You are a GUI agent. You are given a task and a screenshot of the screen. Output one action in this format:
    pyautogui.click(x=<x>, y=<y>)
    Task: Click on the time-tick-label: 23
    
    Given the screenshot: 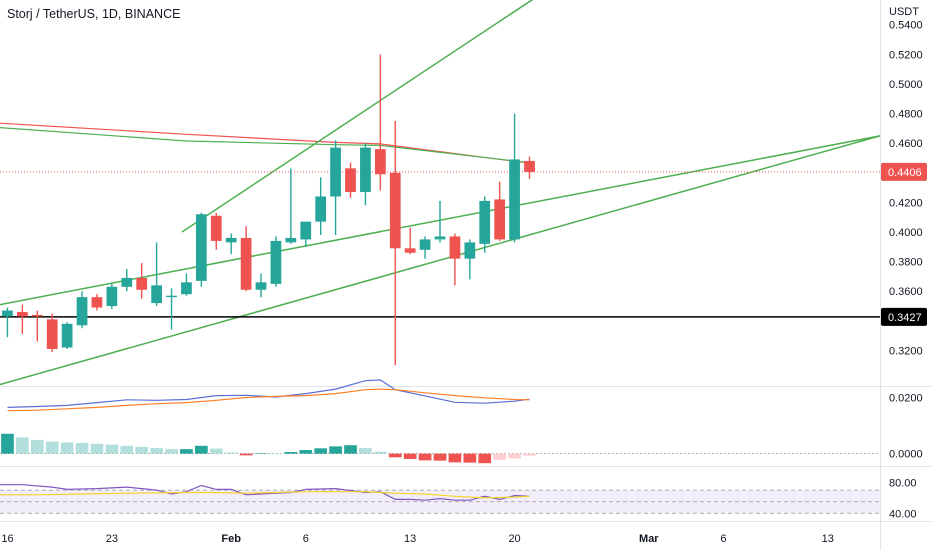 What is the action you would take?
    pyautogui.click(x=112, y=539)
    